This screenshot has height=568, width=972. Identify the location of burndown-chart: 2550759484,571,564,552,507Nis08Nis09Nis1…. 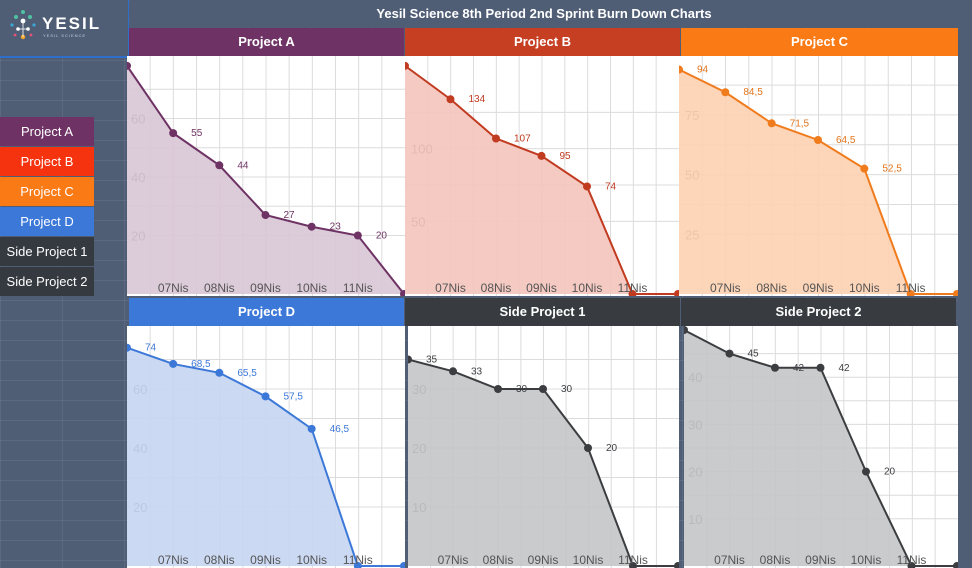
(818, 176).